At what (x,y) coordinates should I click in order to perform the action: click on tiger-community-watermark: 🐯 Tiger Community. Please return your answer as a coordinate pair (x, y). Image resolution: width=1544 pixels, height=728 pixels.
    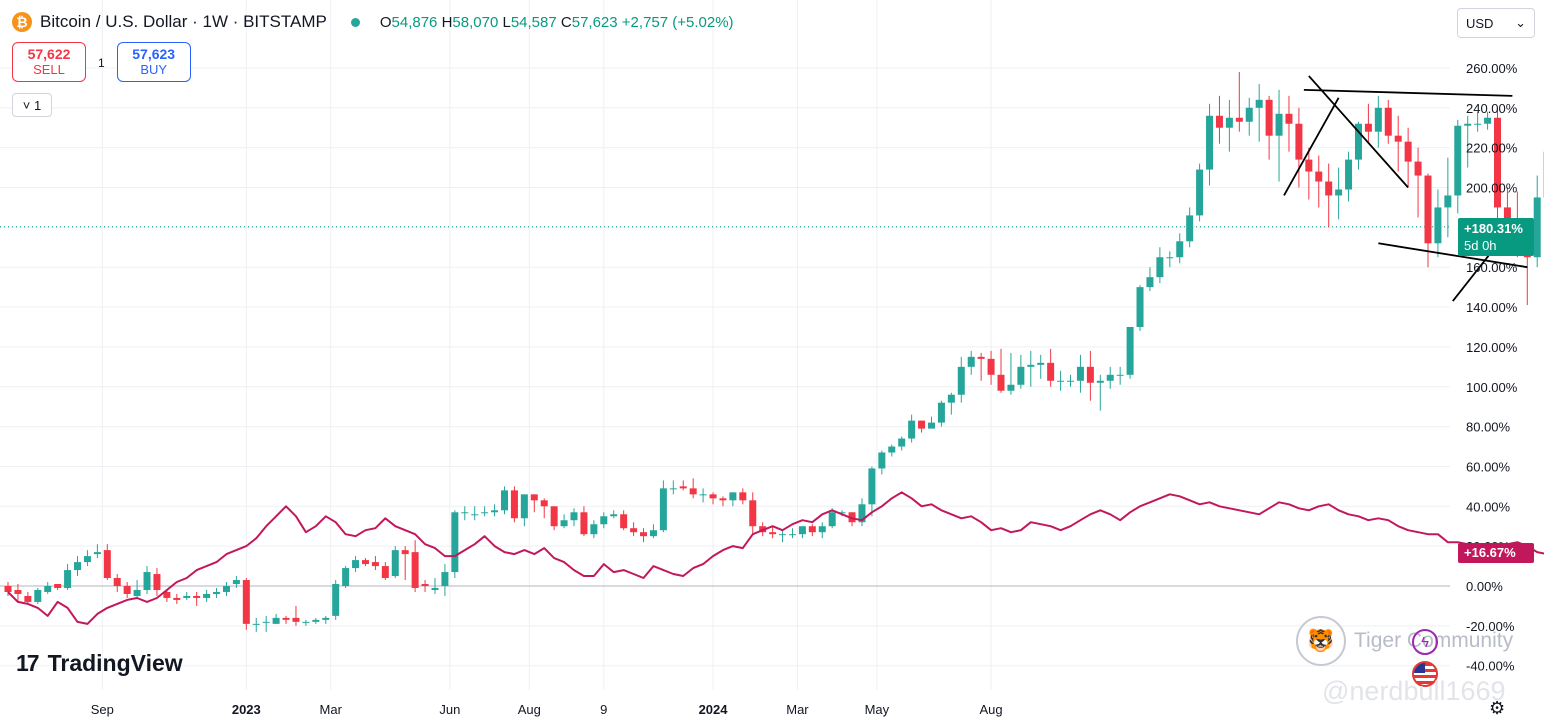
    Looking at the image, I should click on (1404, 641).